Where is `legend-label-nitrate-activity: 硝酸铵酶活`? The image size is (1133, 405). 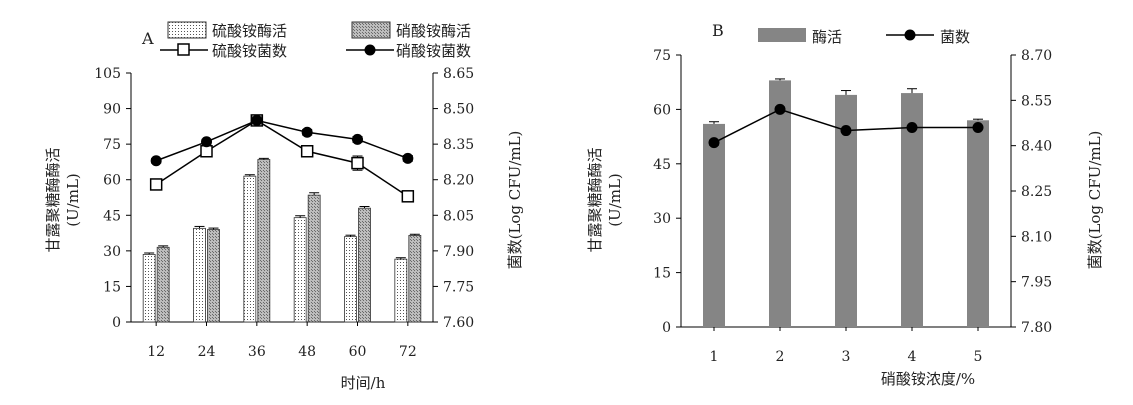 legend-label-nitrate-activity: 硝酸铵酶活 is located at coordinates (433, 31).